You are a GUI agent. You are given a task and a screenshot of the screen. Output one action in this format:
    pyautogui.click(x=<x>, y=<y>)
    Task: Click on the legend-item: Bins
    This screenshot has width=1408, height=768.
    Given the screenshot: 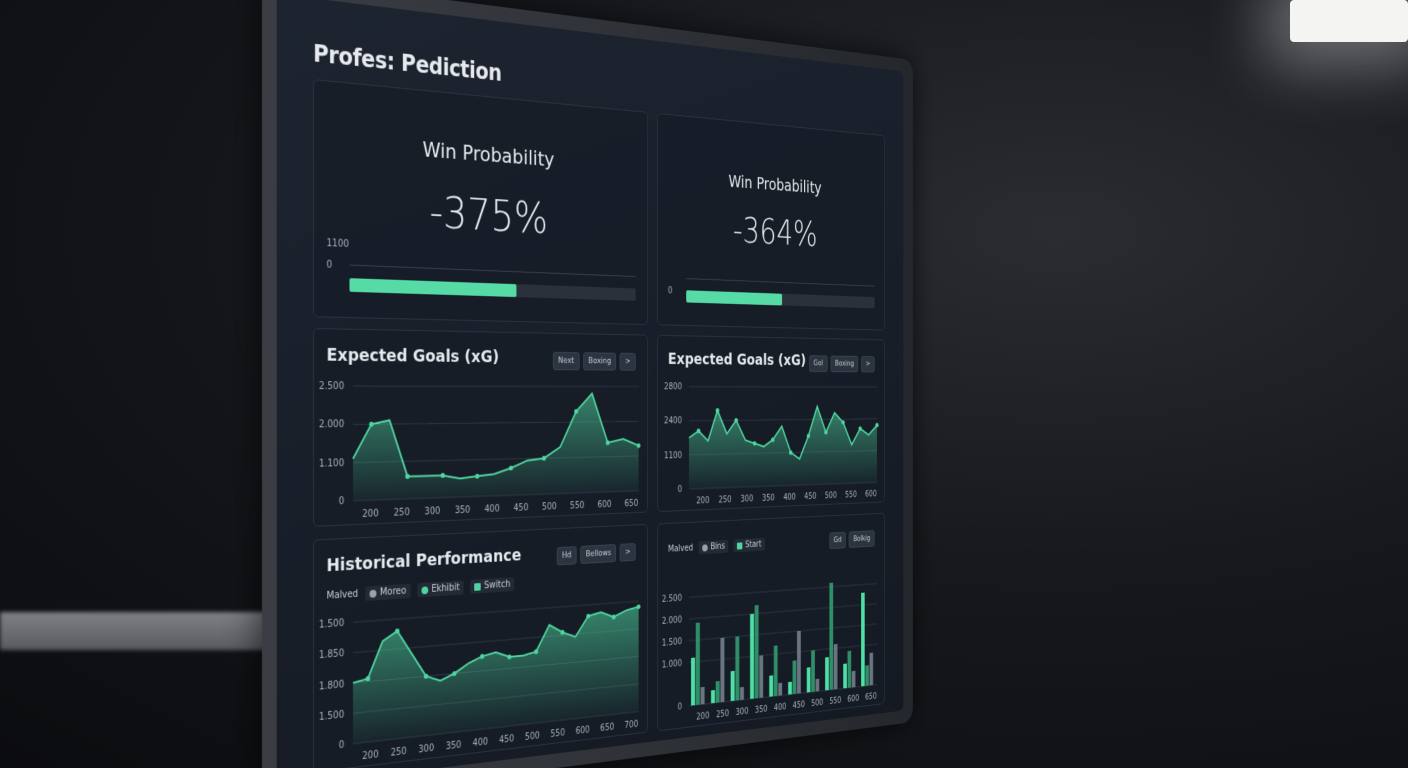 What is the action you would take?
    pyautogui.click(x=714, y=547)
    